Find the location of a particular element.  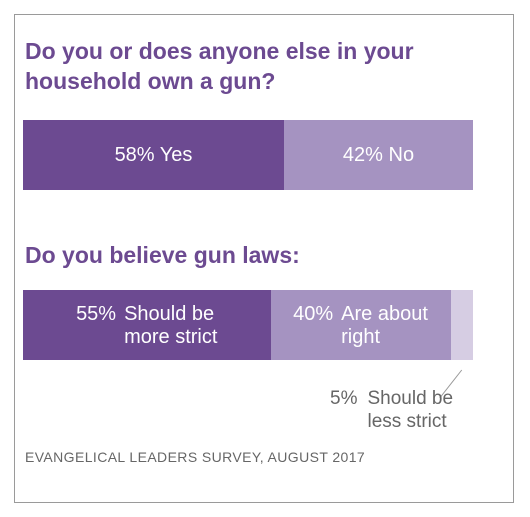

bar-segment-are-about-right: 40% Are about right is located at coordinates (360, 325).